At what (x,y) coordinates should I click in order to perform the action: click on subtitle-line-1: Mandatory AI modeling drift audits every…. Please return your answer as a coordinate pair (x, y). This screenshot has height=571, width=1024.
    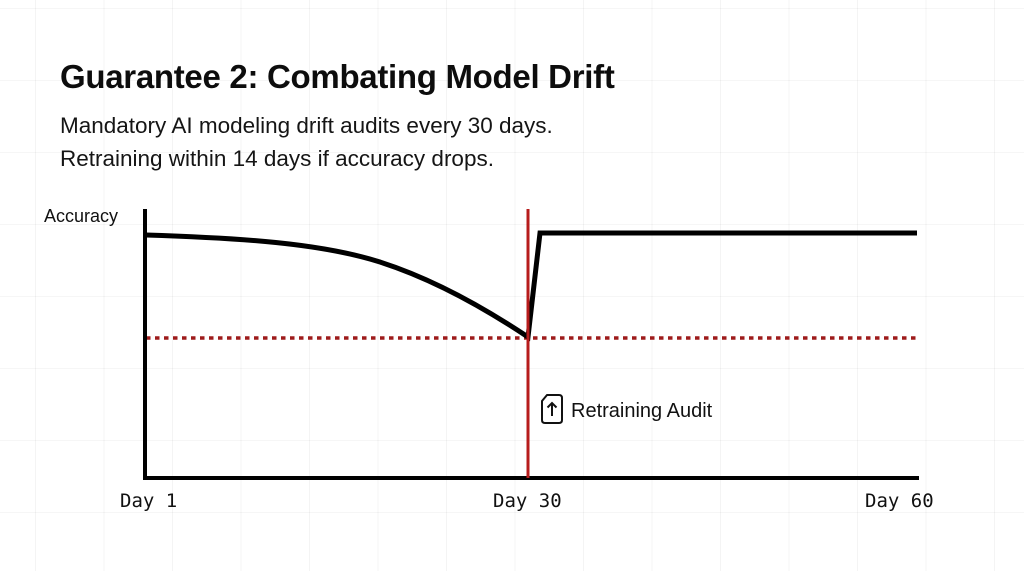
    Looking at the image, I should click on (306, 125).